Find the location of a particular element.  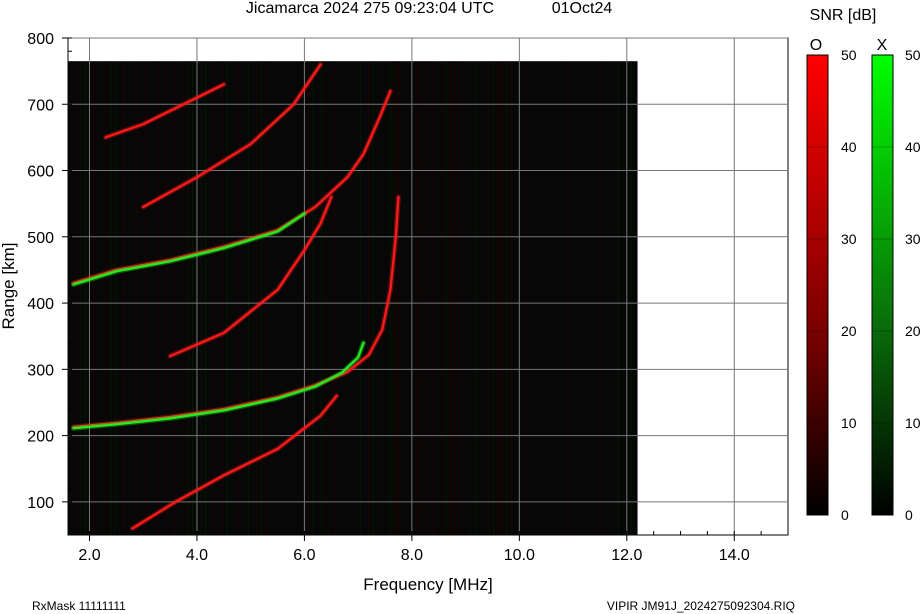

x-tick-label: 6.0 is located at coordinates (304, 555).